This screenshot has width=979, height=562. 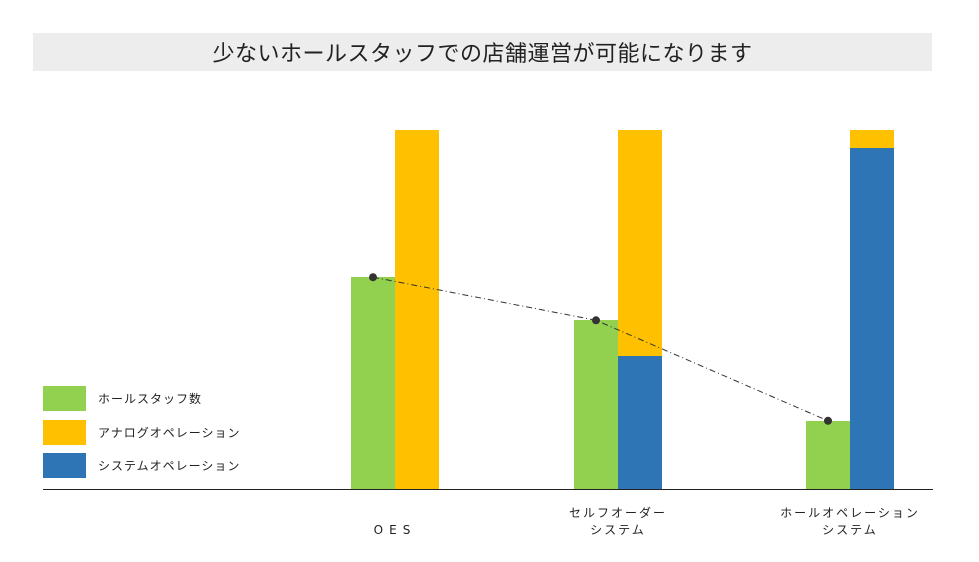 I want to click on legend-item: システムオペレーション, so click(x=141, y=465).